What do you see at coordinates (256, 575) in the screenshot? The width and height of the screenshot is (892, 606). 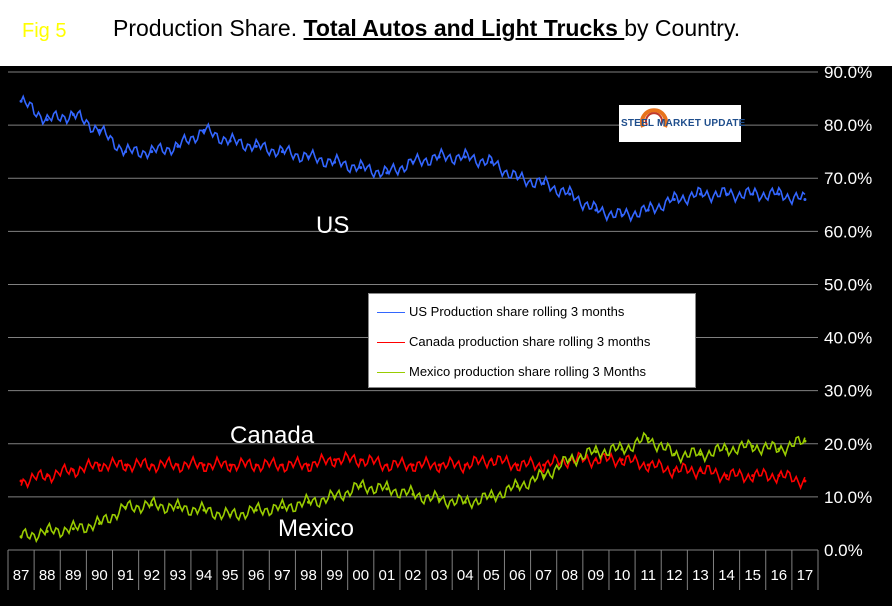 I see `x-tick-label: 96` at bounding box center [256, 575].